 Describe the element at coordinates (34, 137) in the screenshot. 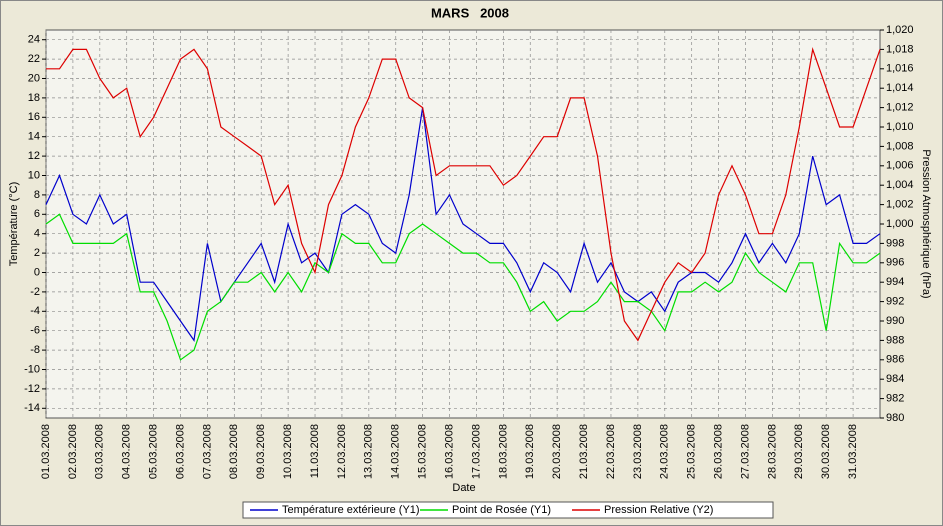

I see `y-tick-label: 14` at that location.